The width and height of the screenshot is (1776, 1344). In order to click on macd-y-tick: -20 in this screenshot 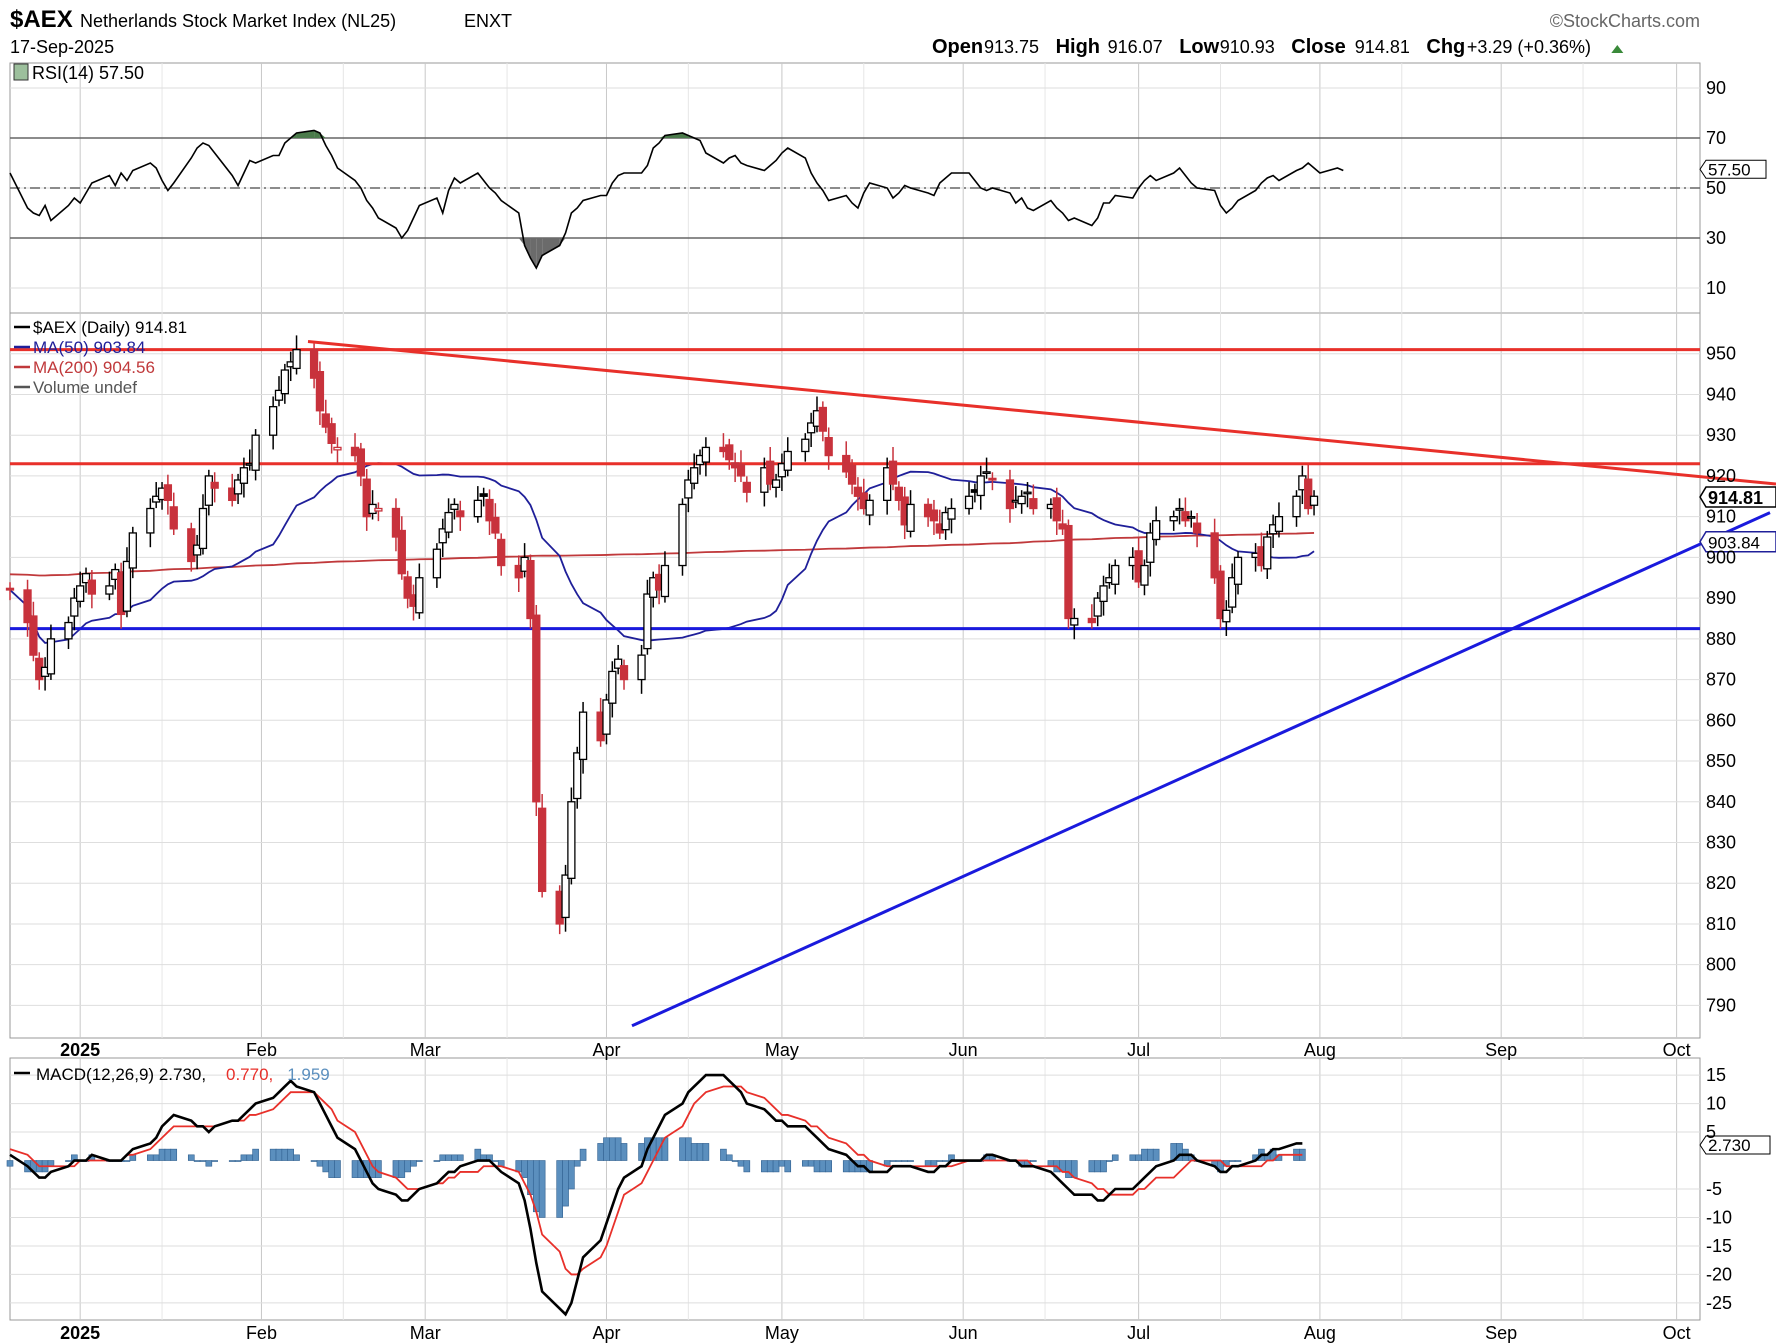, I will do `click(1719, 1274)`.